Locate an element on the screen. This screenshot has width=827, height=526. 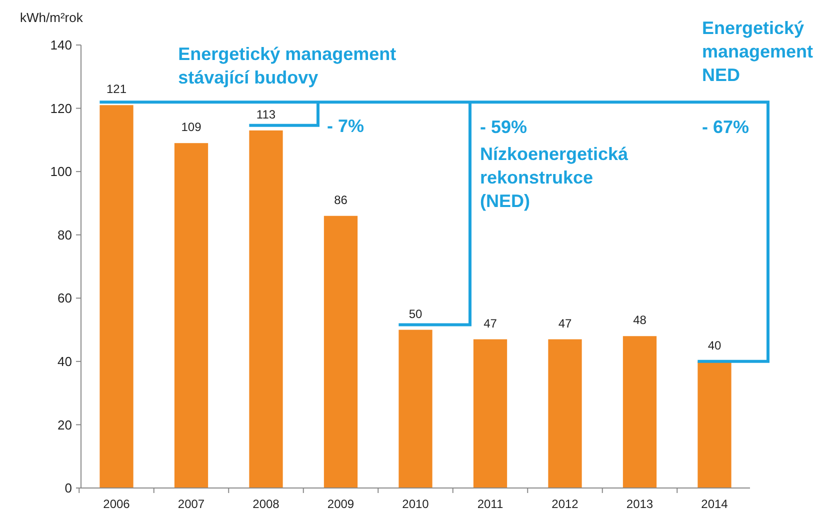
y-tick-label: 100 is located at coordinates (61, 172).